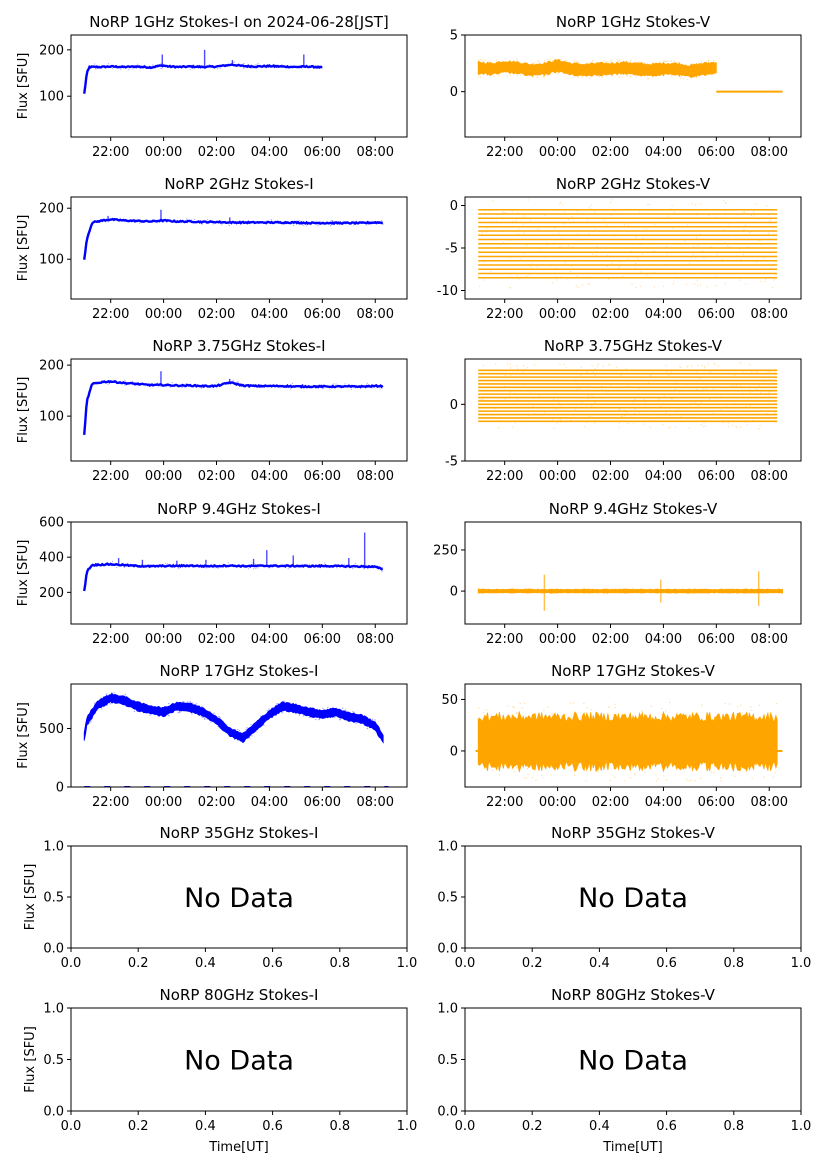 This screenshot has height=1169, width=827. I want to click on x-tick-label: 0.6, so click(666, 1126).